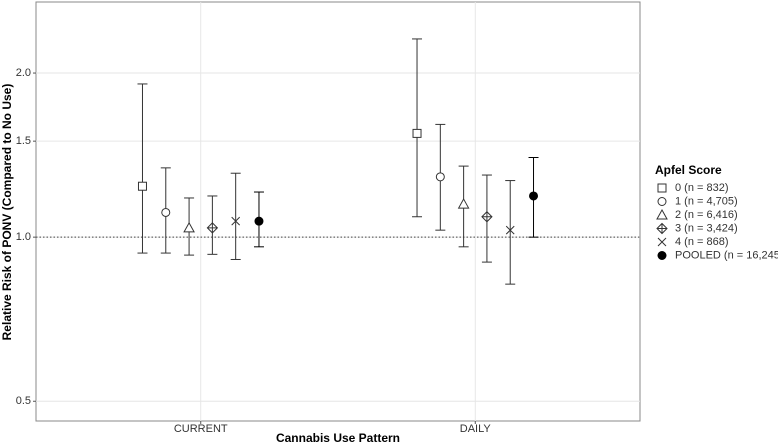  Describe the element at coordinates (338, 438) in the screenshot. I see `x-axis-title: Cannabis Use Pattern` at that location.